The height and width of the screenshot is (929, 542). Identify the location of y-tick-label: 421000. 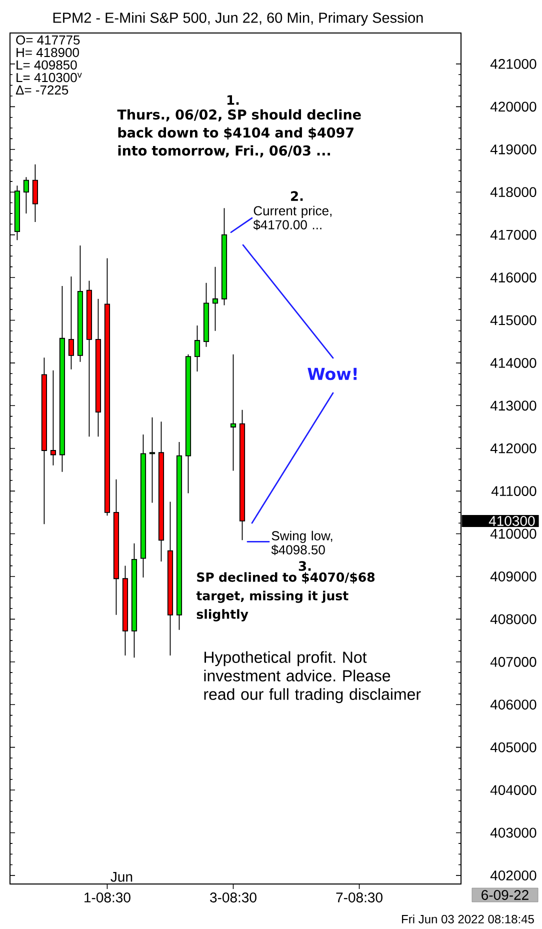
(513, 63).